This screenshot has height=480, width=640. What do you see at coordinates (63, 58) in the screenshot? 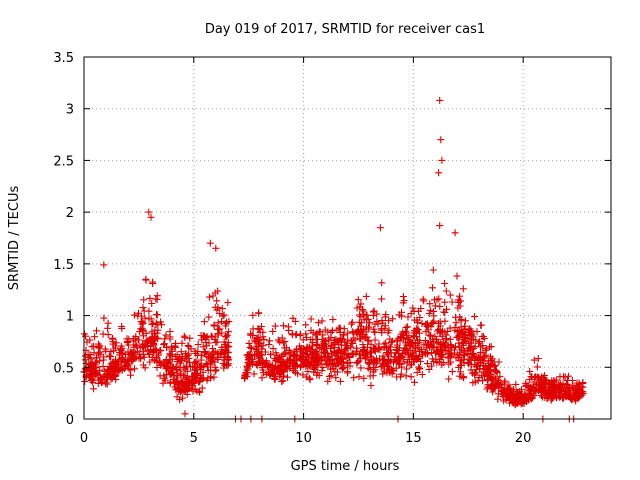
I see `y-tick-label: 3.5` at bounding box center [63, 58].